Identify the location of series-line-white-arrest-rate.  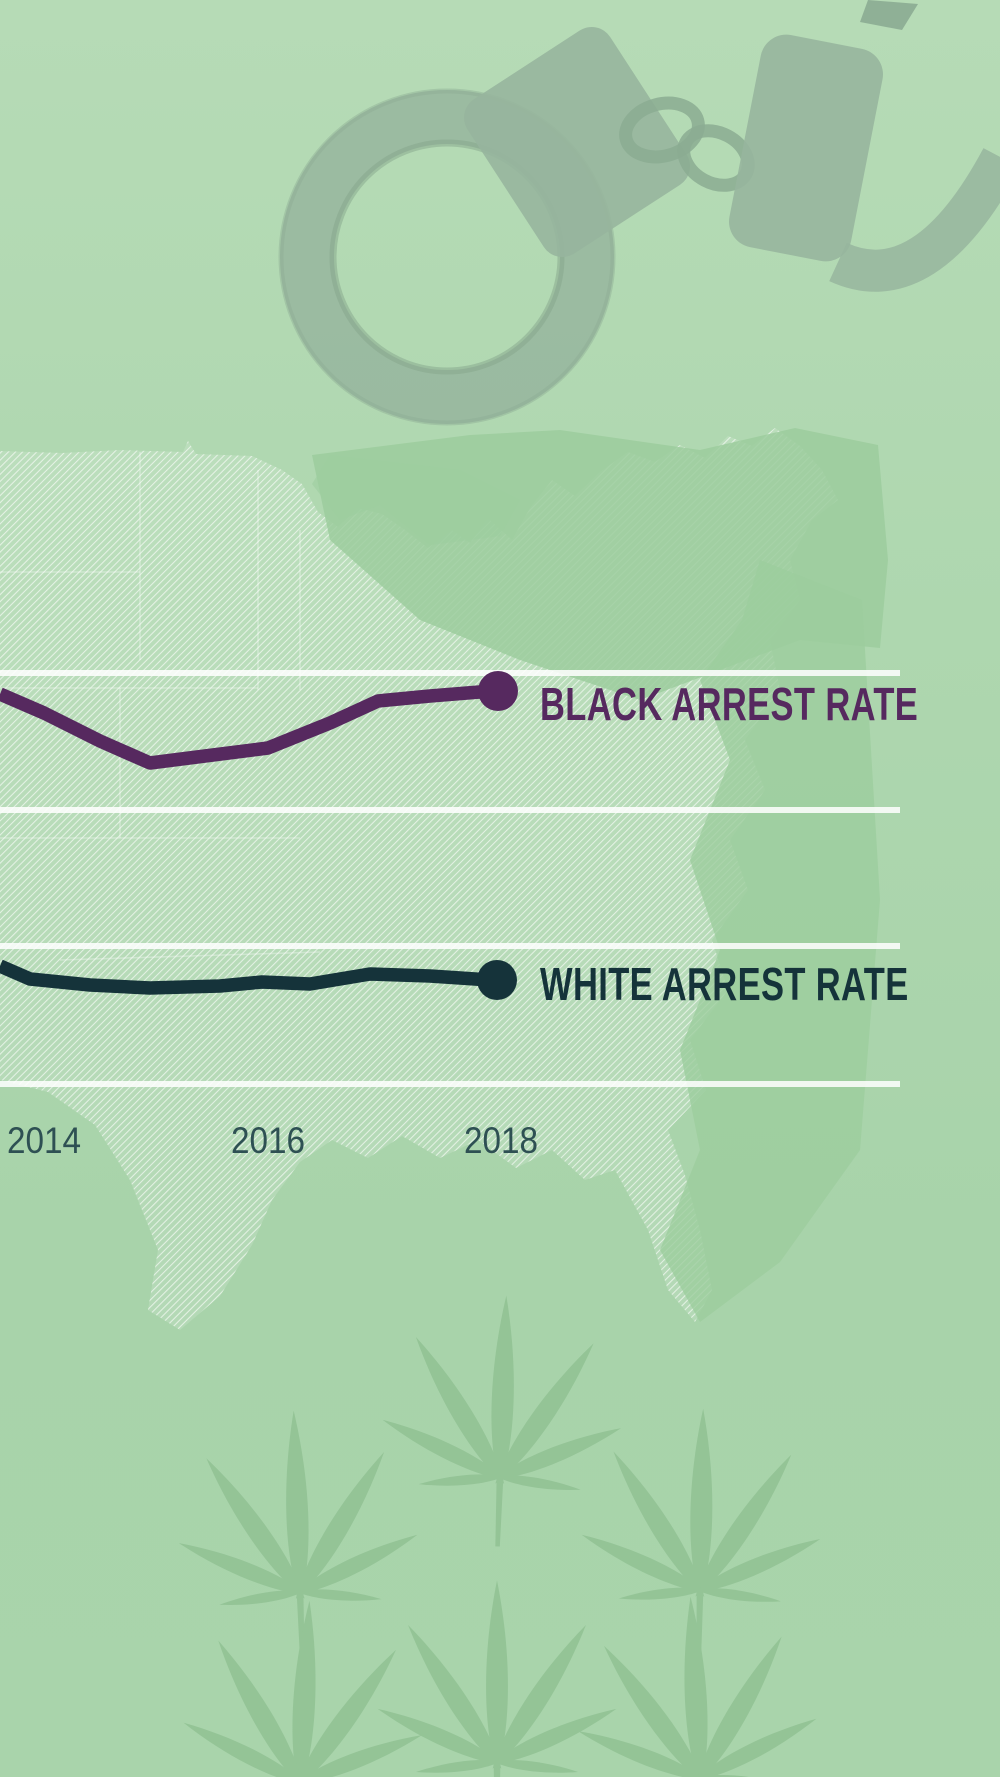
(245, 977).